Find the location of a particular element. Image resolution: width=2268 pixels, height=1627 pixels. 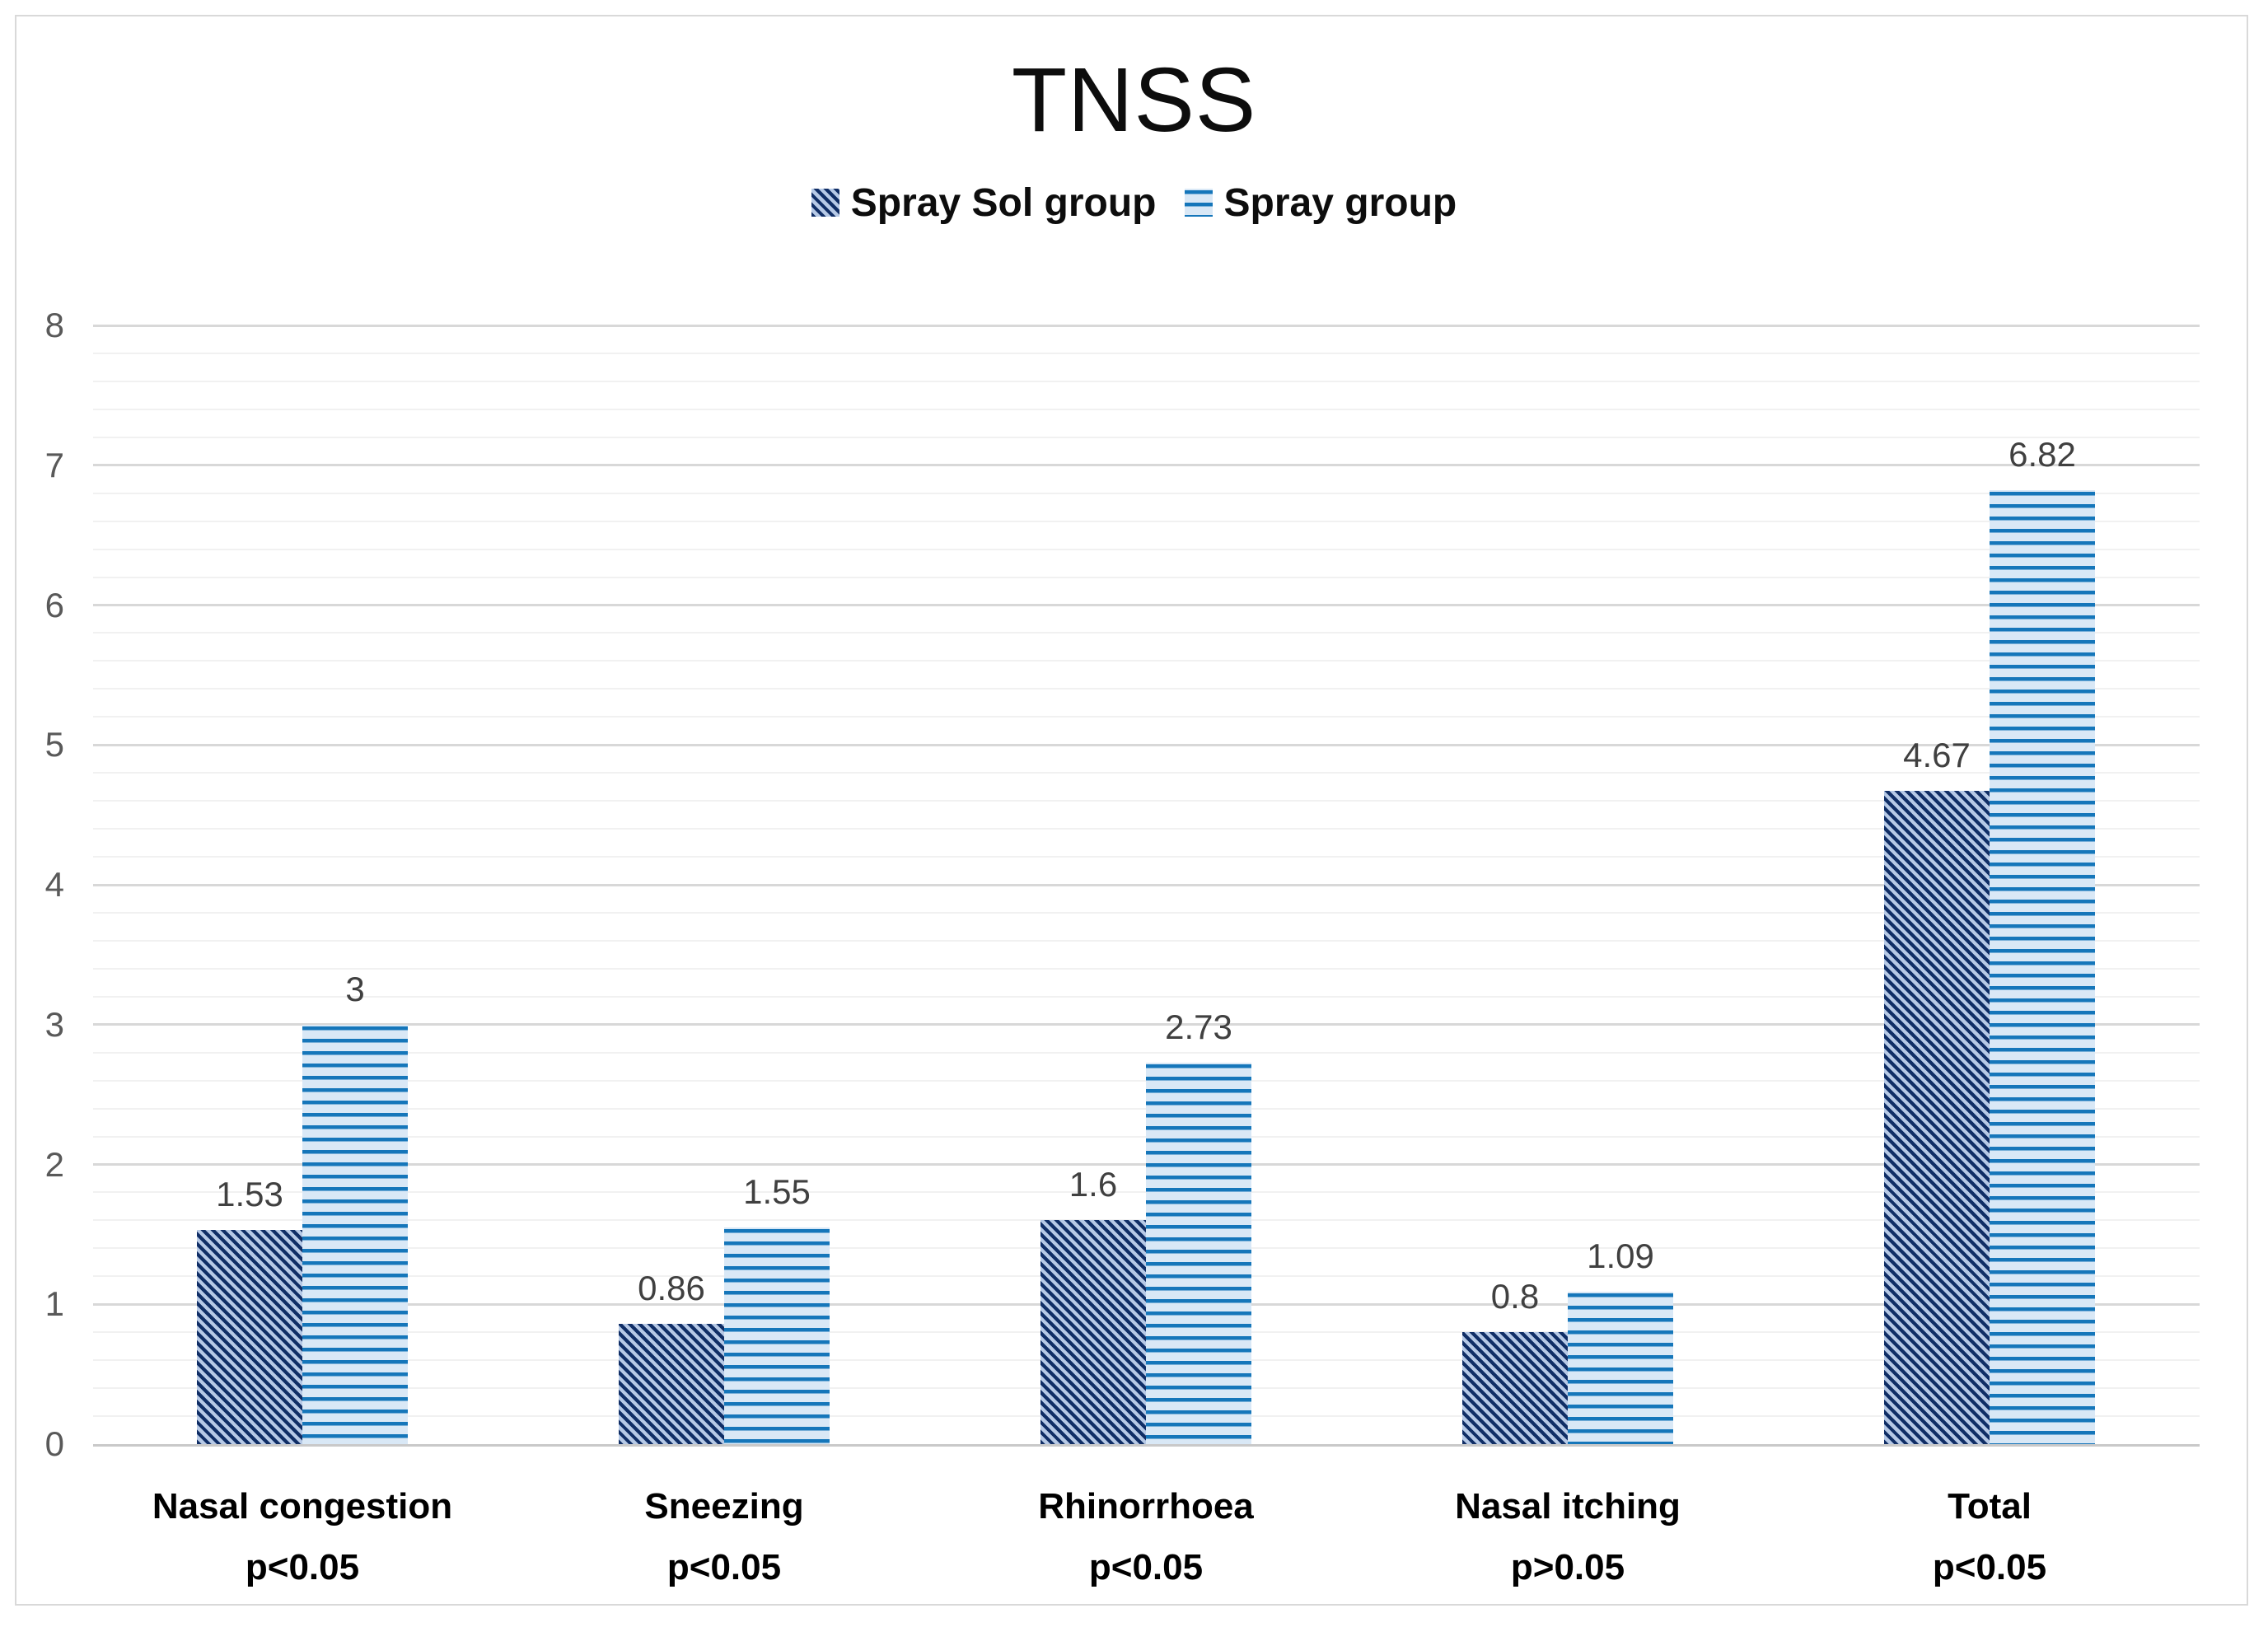

minor-gridline-2.8 is located at coordinates (1146, 1052).